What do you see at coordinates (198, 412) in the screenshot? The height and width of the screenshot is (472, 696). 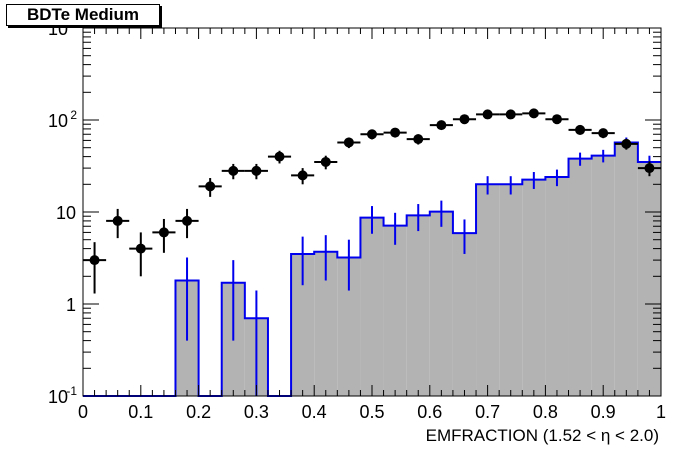 I see `x-tick-label: 0.2` at bounding box center [198, 412].